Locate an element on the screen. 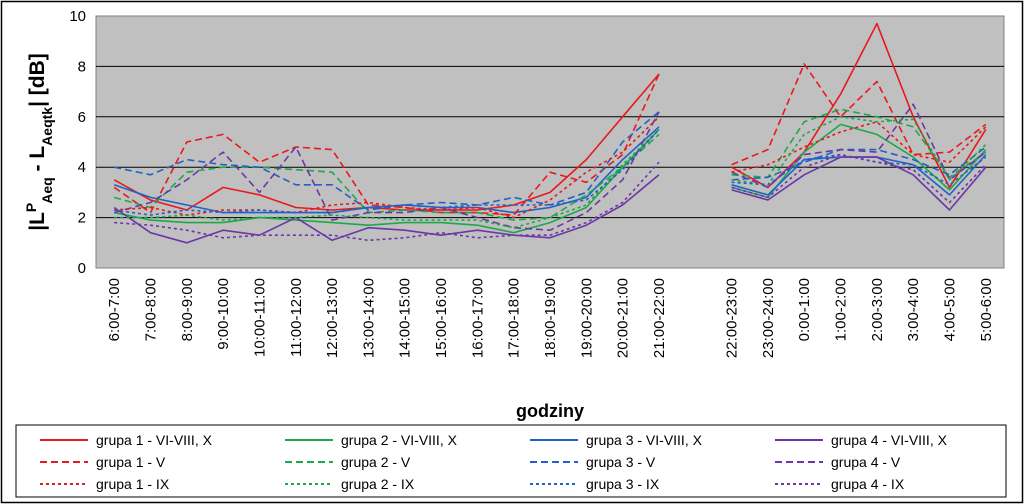 Image resolution: width=1024 pixels, height=504 pixels. y-axis-label-part: Aeq is located at coordinates (47, 190).